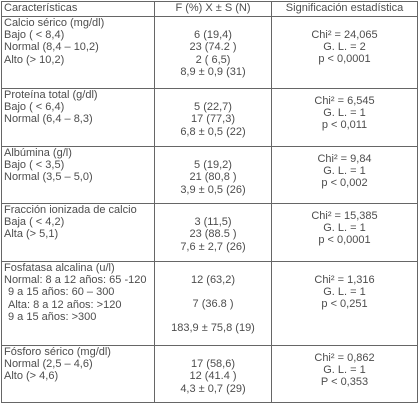  I want to click on significance-cell: Chi² = 9,84 G. L. = 1 p < 0,002, so click(344, 175).